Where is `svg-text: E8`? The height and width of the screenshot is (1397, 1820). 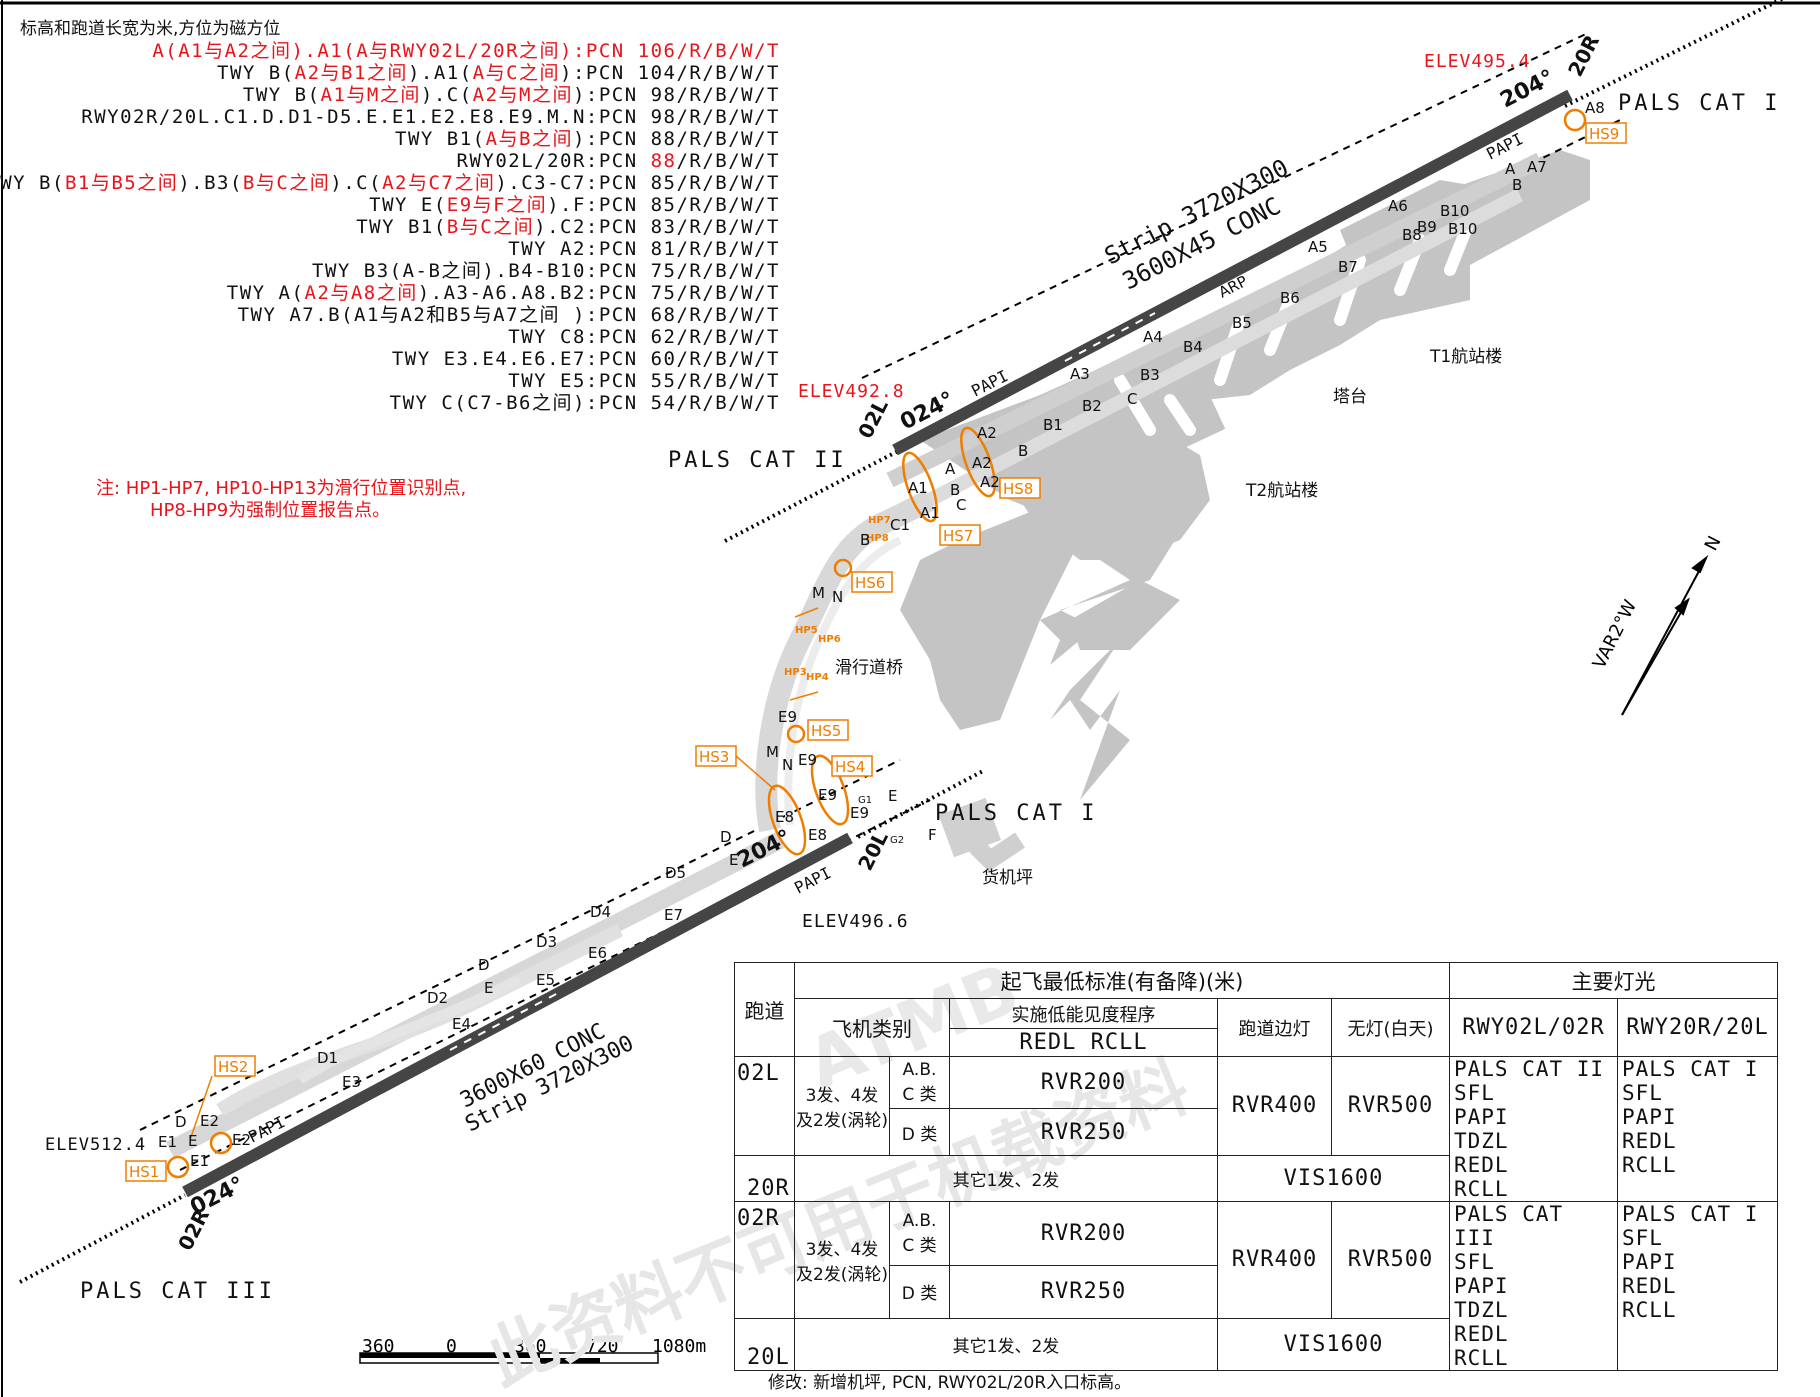 svg-text: E8 is located at coordinates (817, 835).